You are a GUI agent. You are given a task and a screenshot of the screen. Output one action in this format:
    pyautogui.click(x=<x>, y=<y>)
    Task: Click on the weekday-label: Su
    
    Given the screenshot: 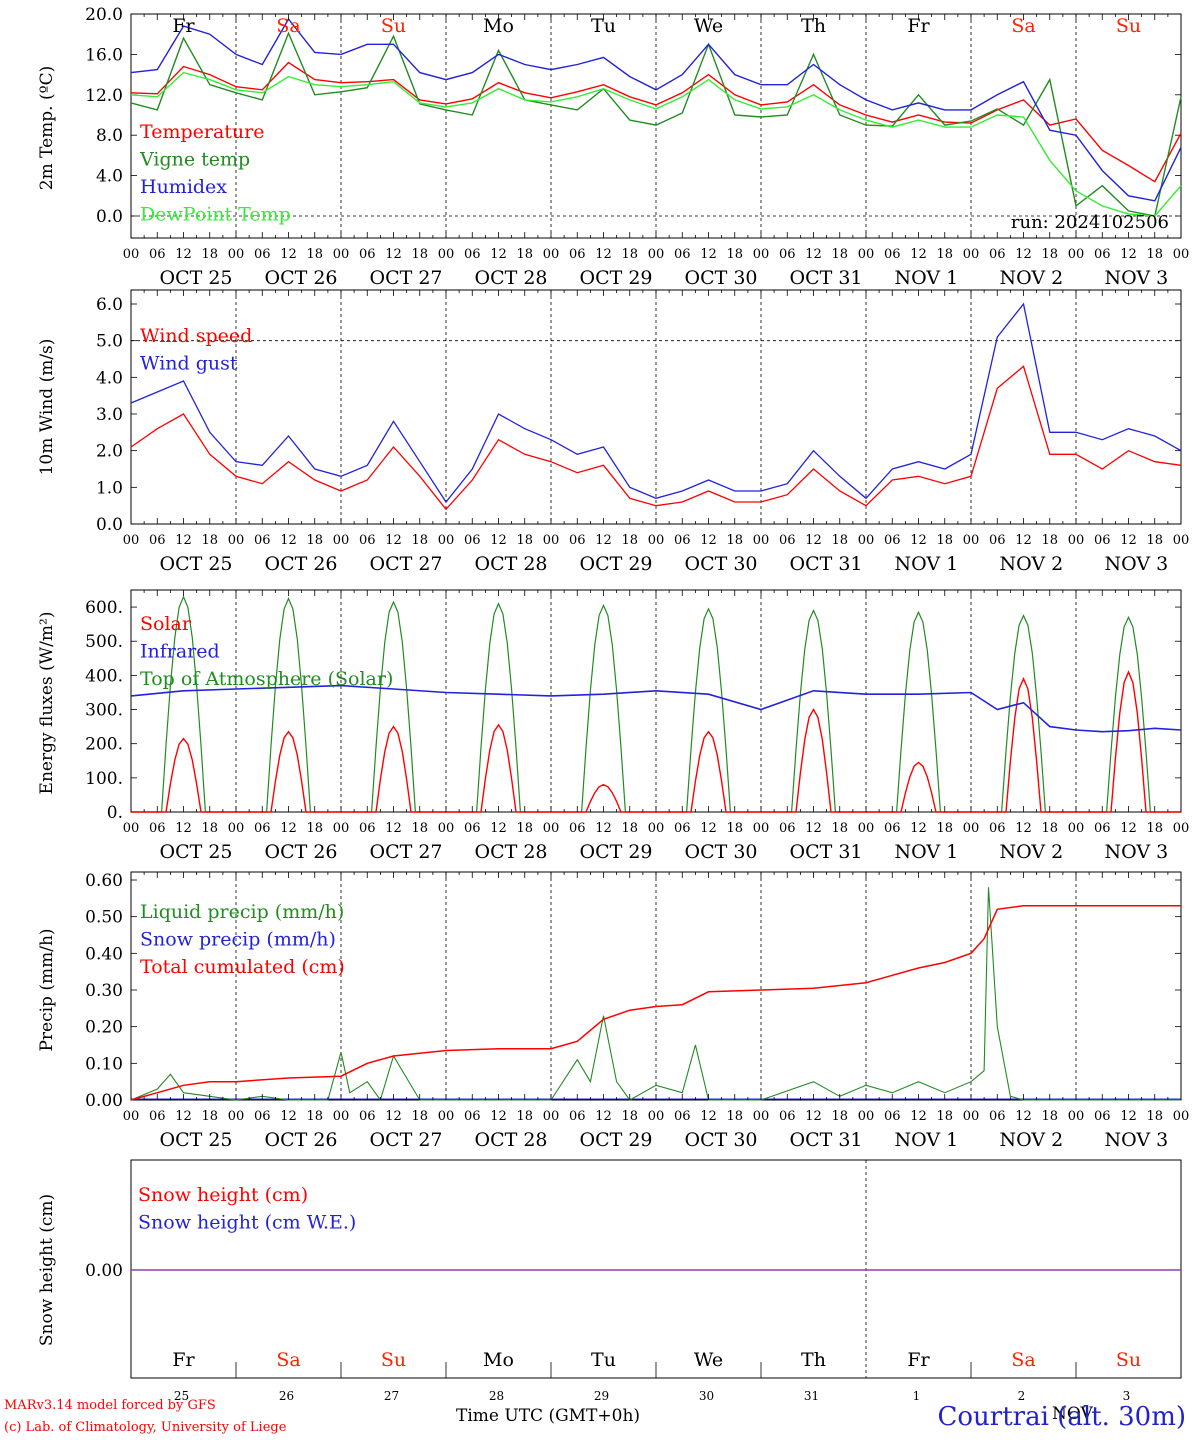 What is the action you would take?
    pyautogui.click(x=393, y=26)
    